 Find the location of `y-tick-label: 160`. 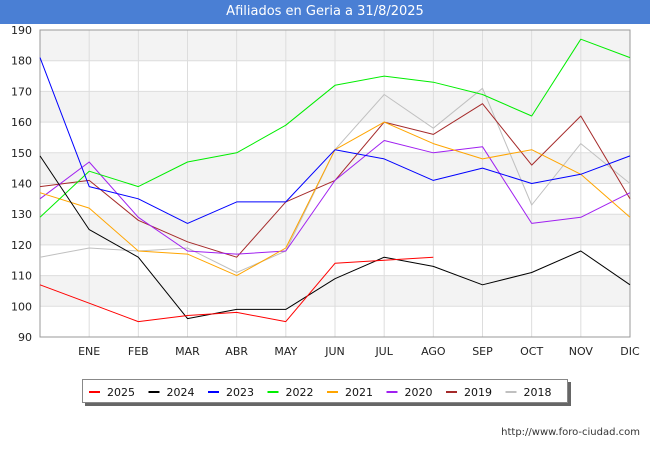

y-tick-label: 160 is located at coordinates (21, 122).